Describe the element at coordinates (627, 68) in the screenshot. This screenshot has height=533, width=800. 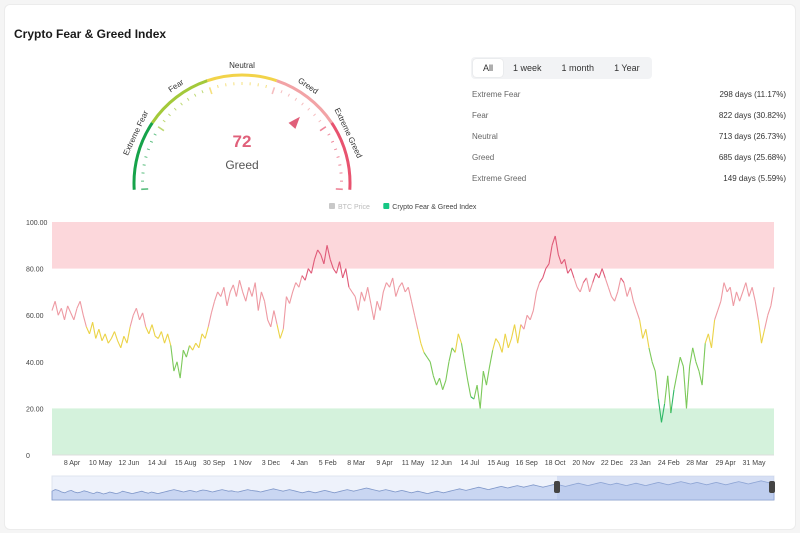
I see `tab-1-year: 1 Year` at that location.